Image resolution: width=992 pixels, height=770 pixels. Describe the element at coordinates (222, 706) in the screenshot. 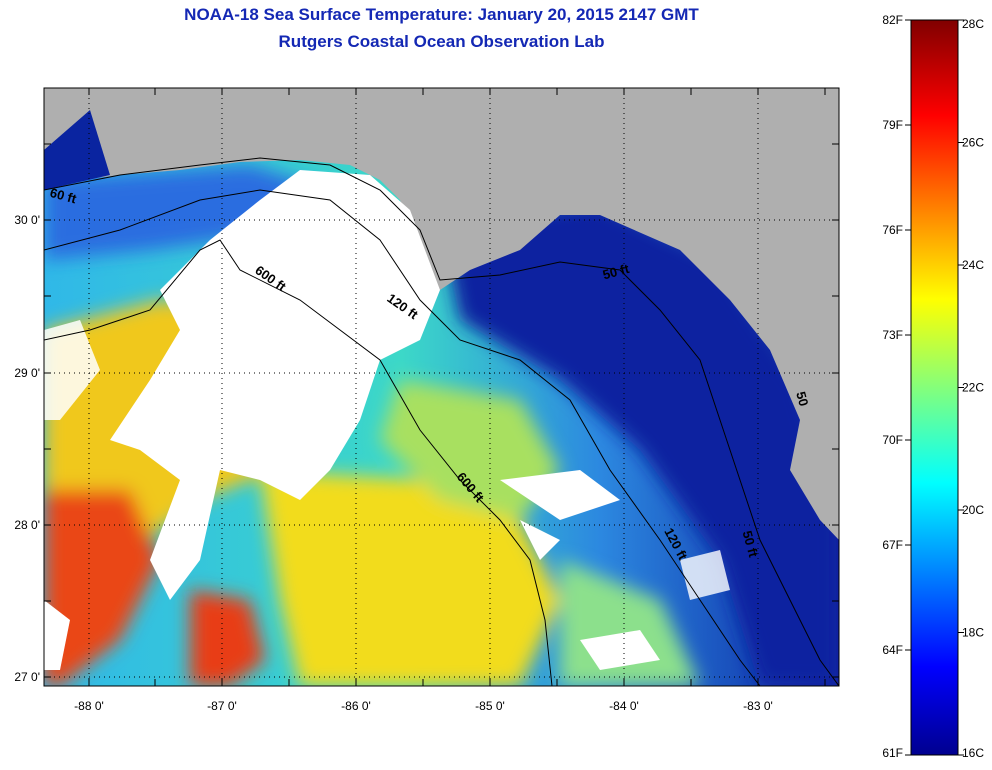

I see `longitude-tick-label: -87 0'` at that location.